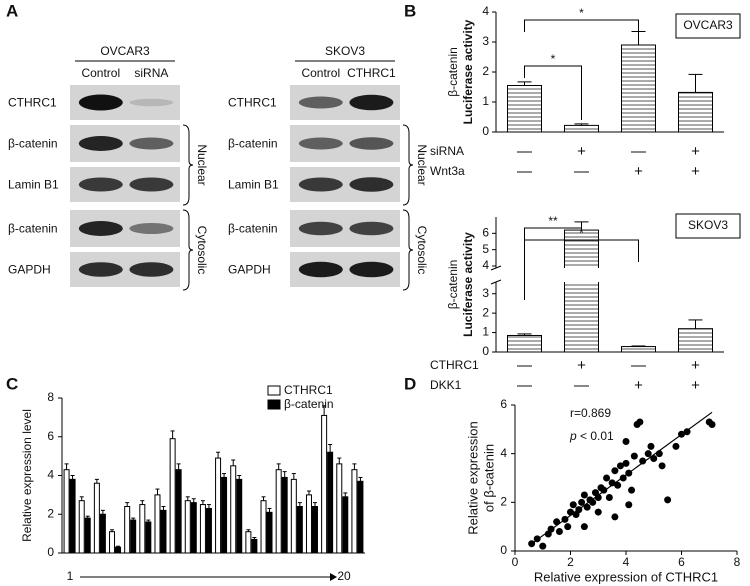 The height and width of the screenshot is (586, 750). What do you see at coordinates (570, 562) in the screenshot?
I see `x-tick-label: 2` at bounding box center [570, 562].